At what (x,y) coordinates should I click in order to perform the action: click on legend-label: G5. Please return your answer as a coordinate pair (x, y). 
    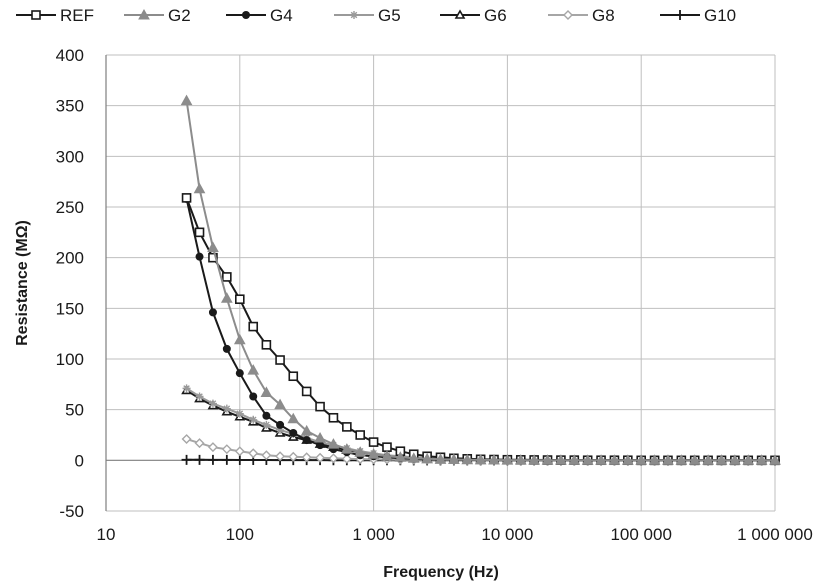
    Looking at the image, I should click on (389, 15).